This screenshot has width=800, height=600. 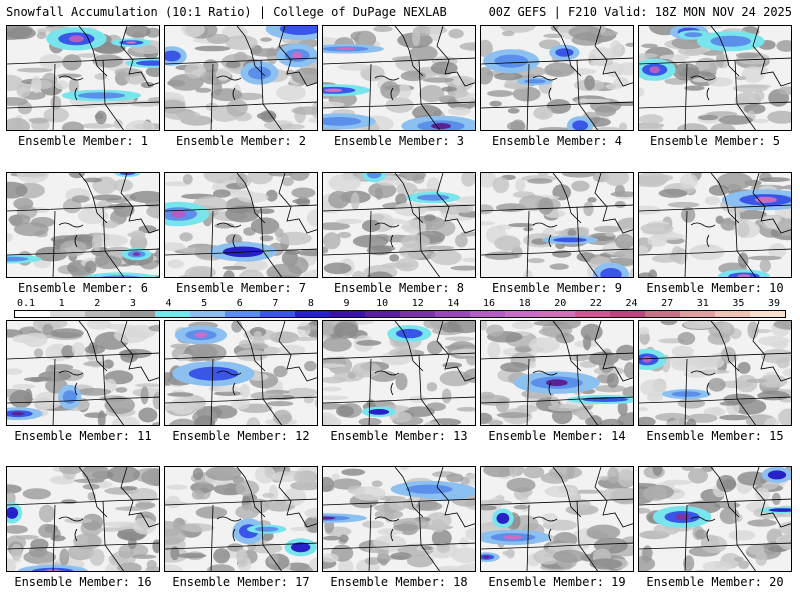 What do you see at coordinates (241, 436) in the screenshot?
I see `ensemble-member-caption: Ensemble Member: 12` at bounding box center [241, 436].